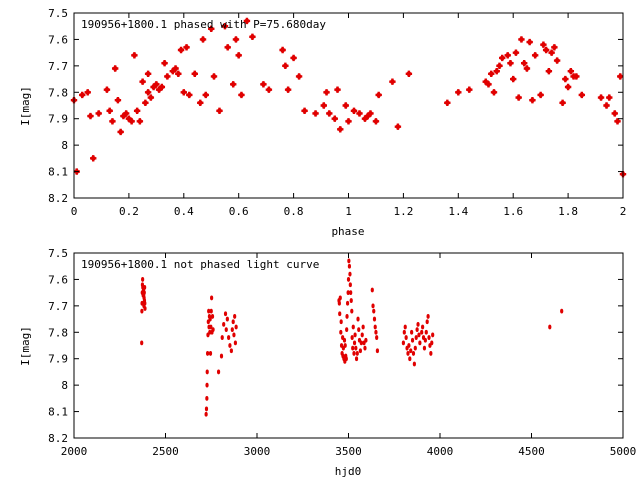 Image resolution: width=640 pixels, height=480 pixels. Describe the element at coordinates (58, 198) in the screenshot. I see `phased-y-tick-label: 8.2` at that location.